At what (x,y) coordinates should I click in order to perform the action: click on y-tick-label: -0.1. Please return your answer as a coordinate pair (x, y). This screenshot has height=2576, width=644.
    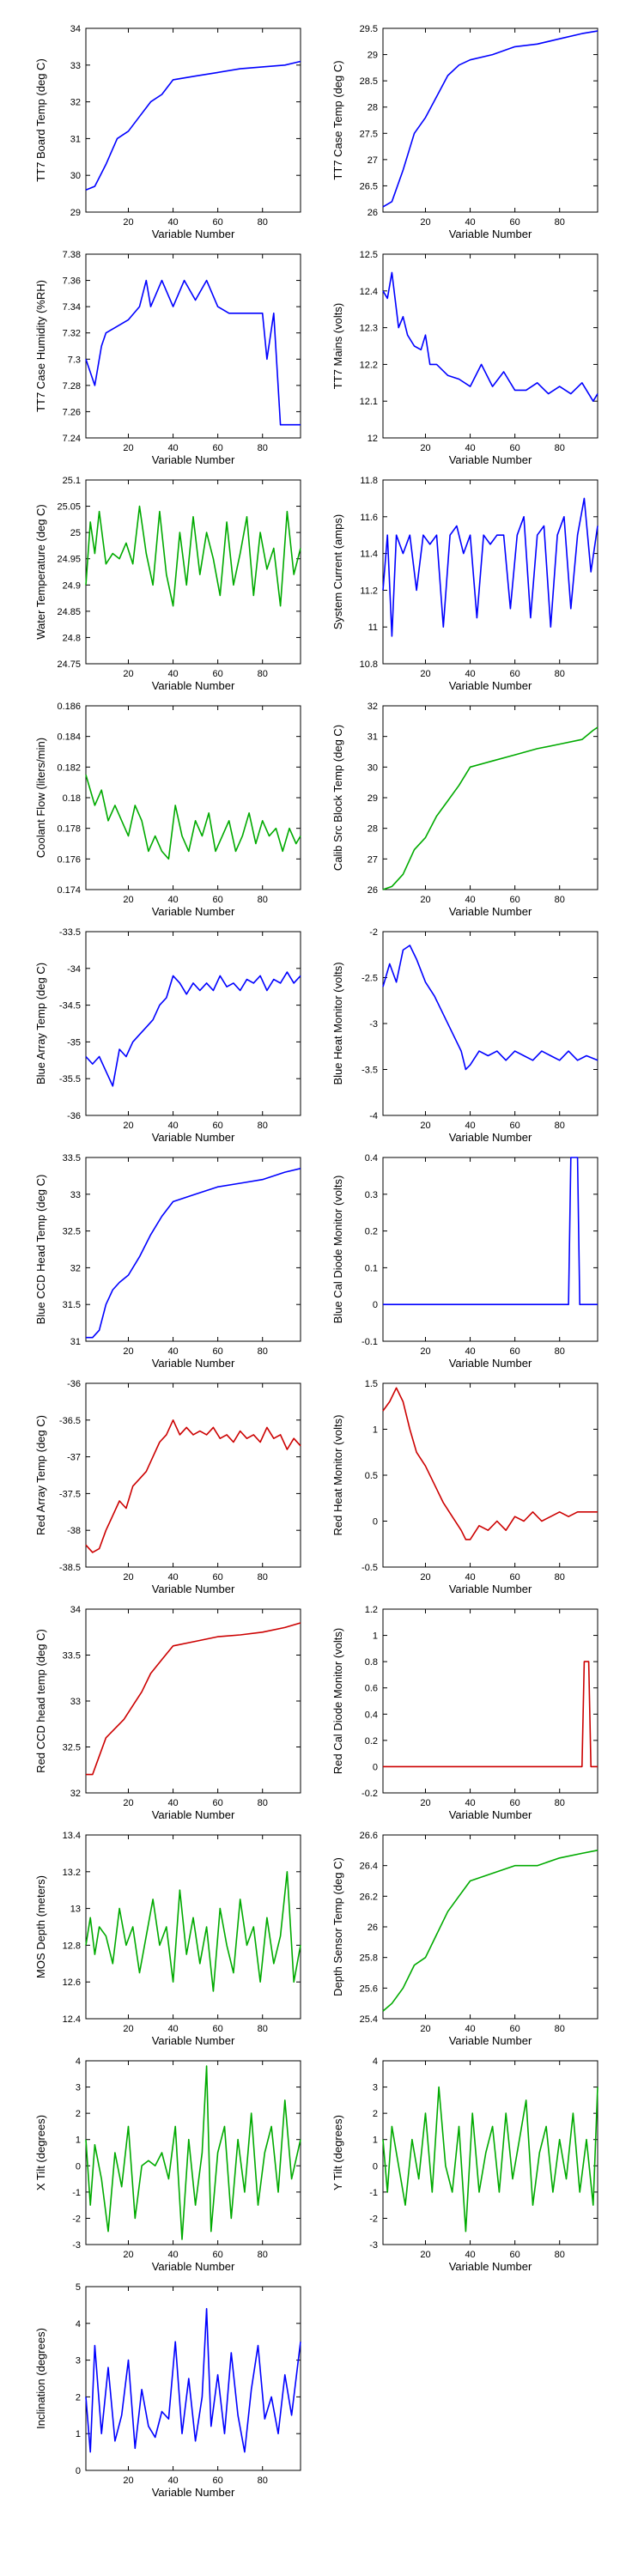
    Looking at the image, I should click on (369, 1342).